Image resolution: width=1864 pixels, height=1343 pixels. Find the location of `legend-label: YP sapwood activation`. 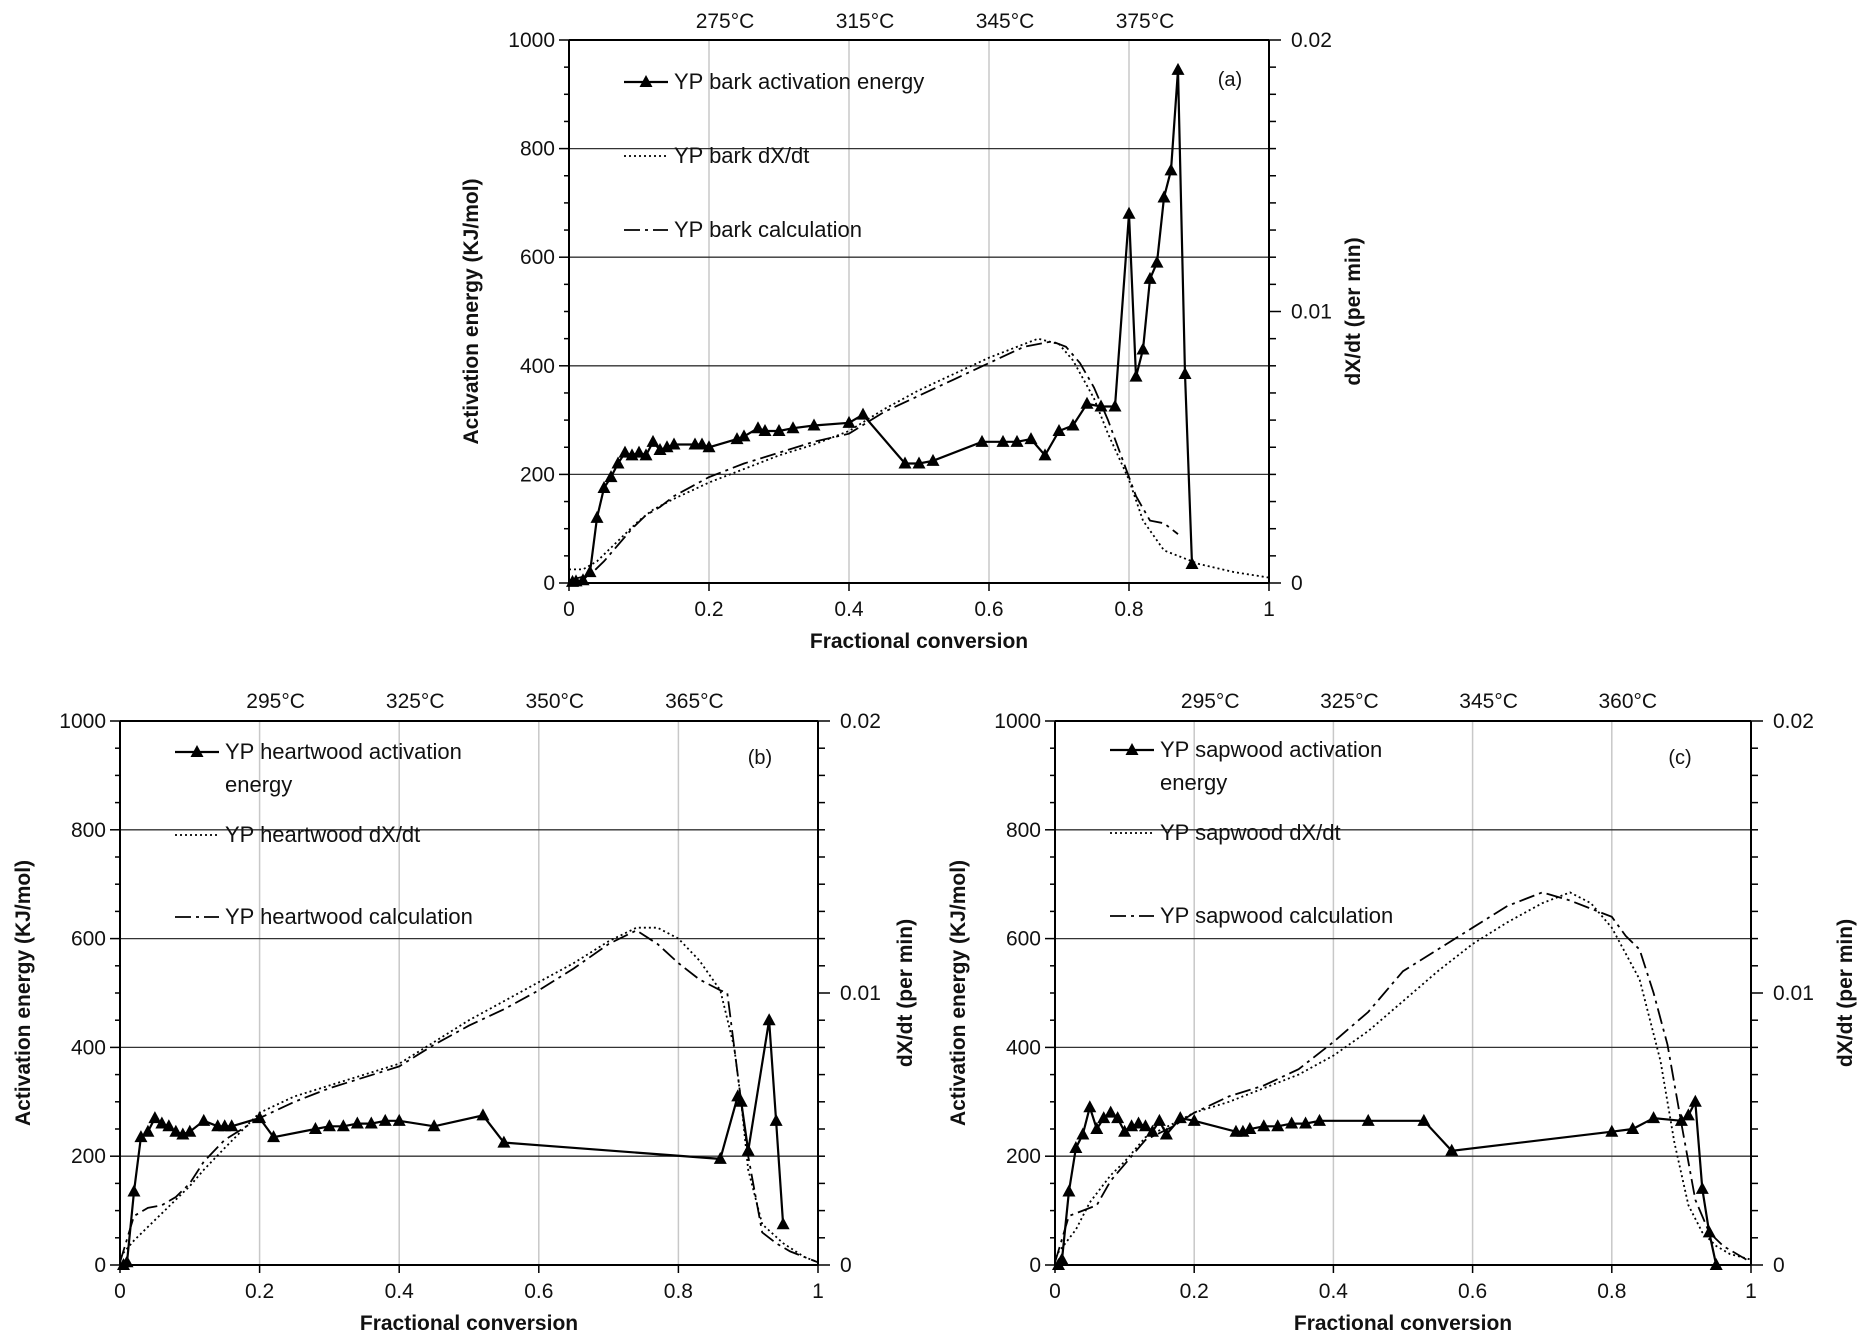

legend-label: YP sapwood activation is located at coordinates (1271, 749).